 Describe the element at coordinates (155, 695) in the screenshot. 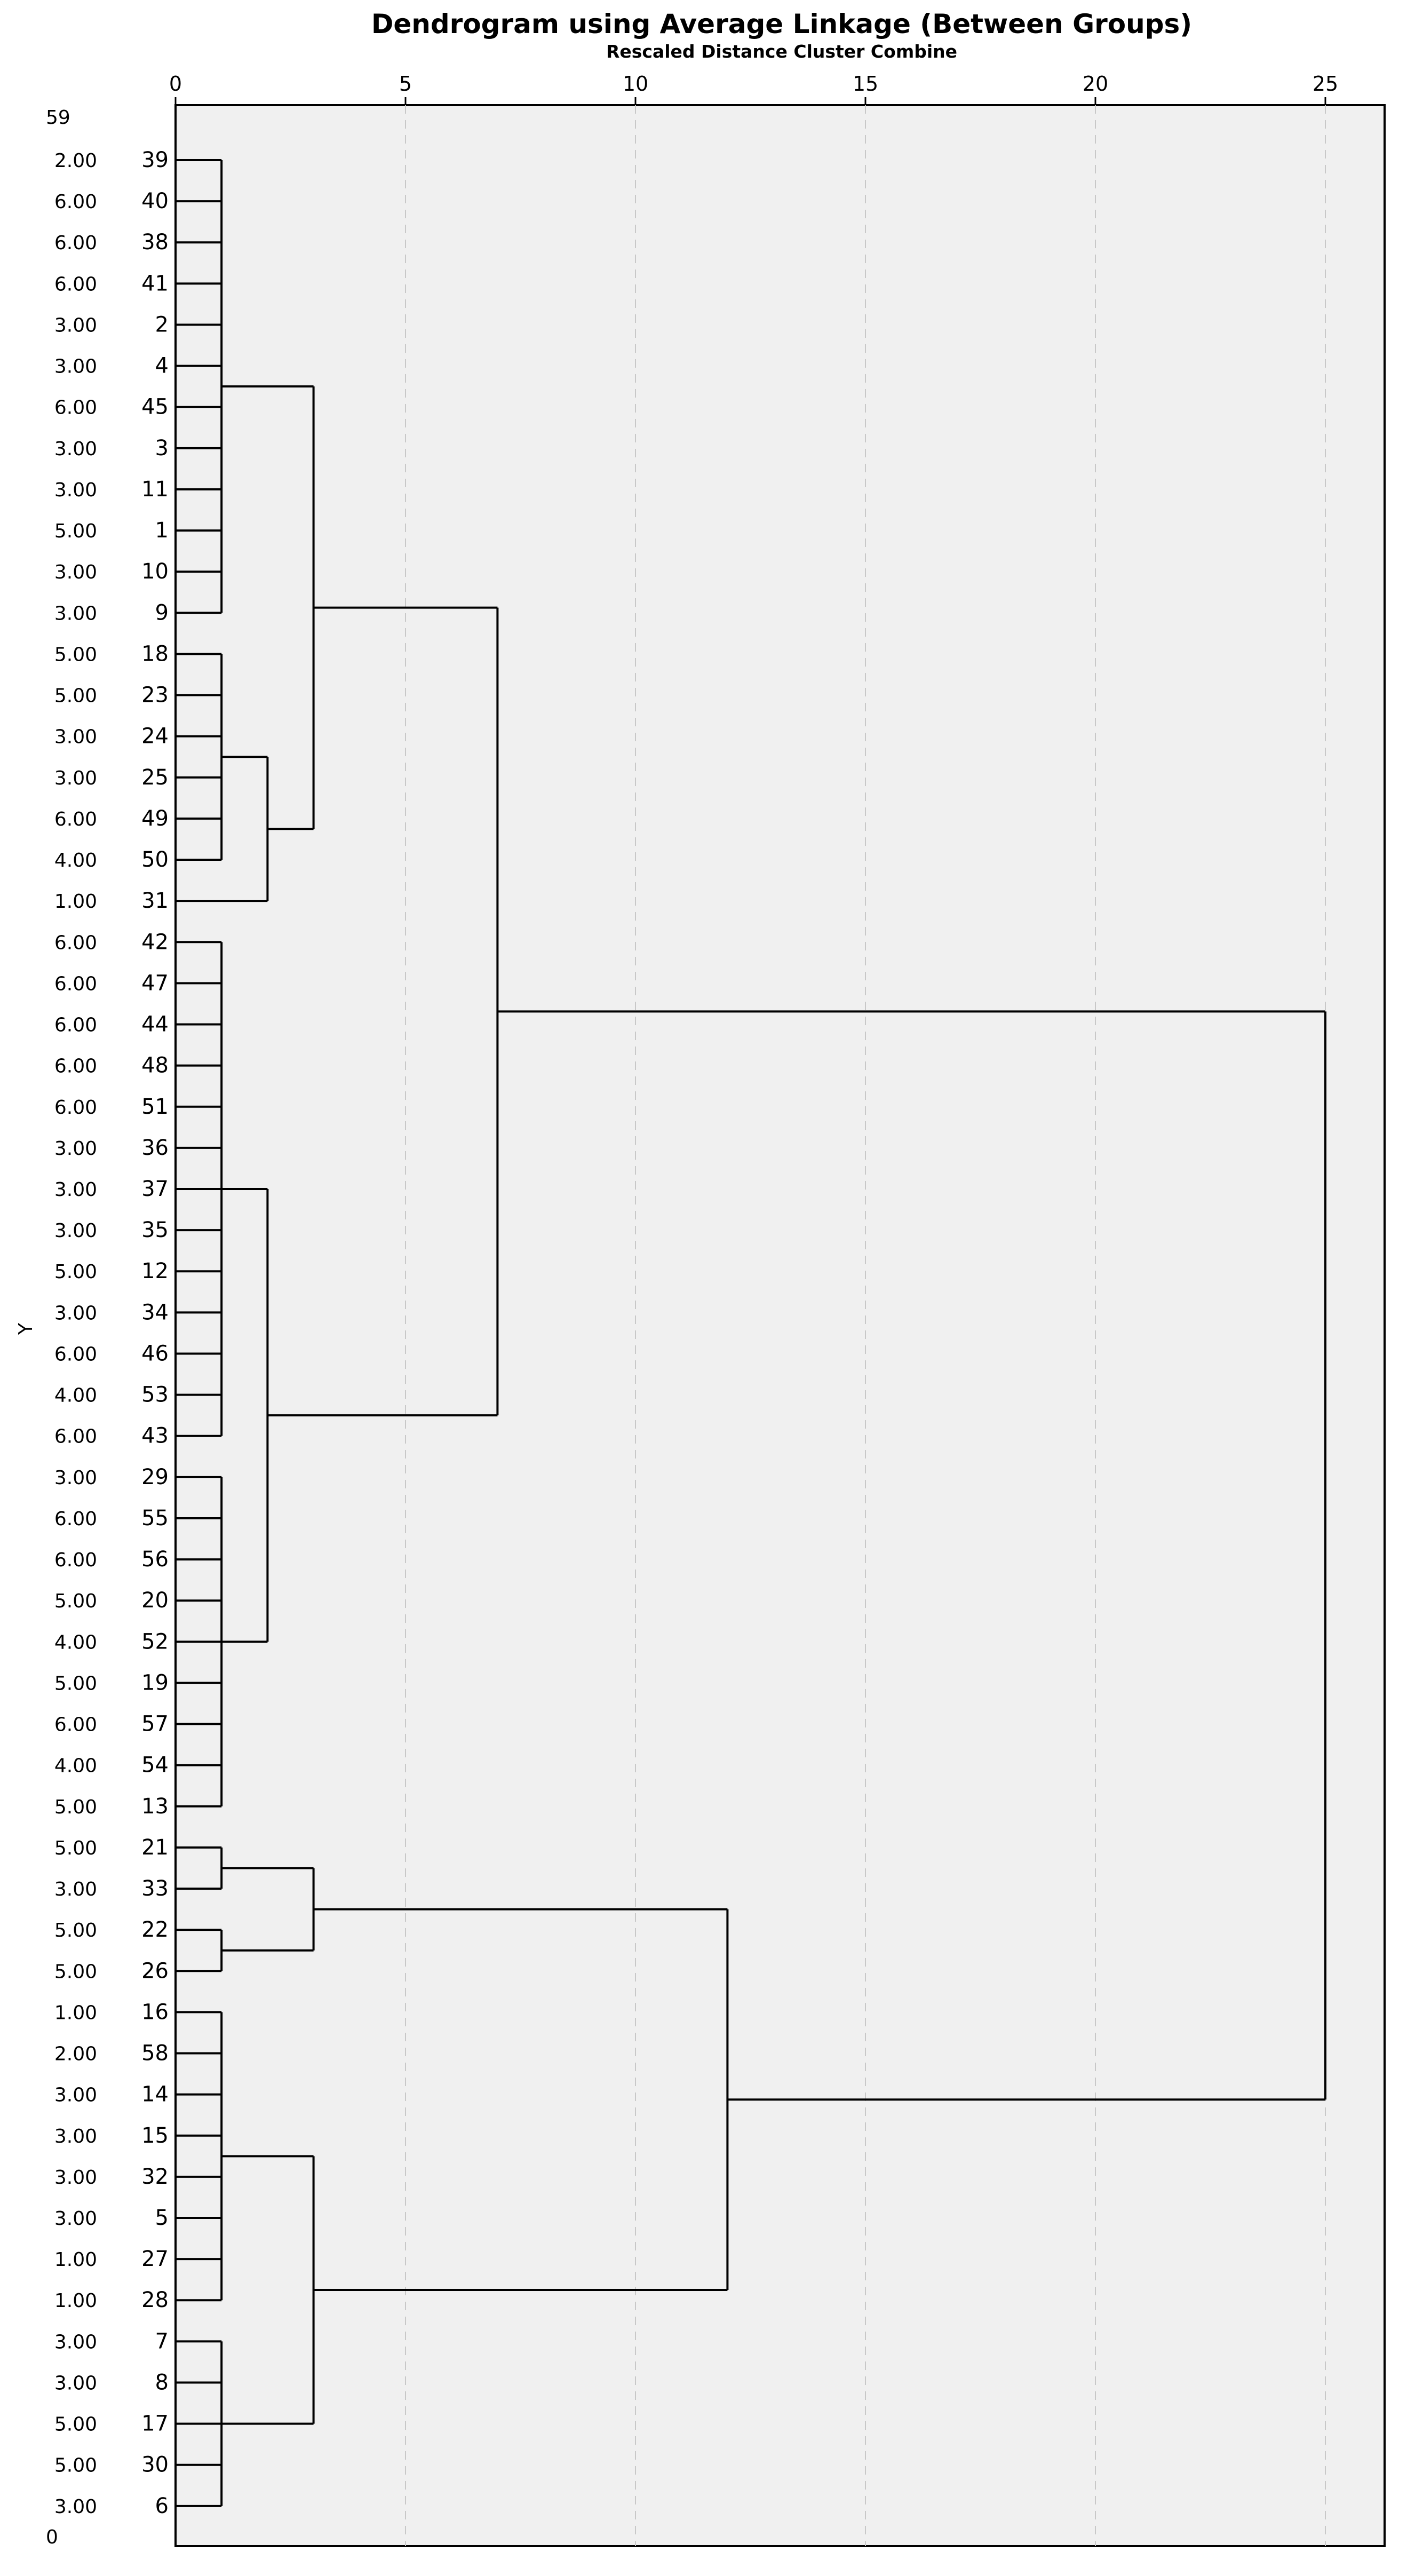

I see `leaf-case-id: 23` at that location.